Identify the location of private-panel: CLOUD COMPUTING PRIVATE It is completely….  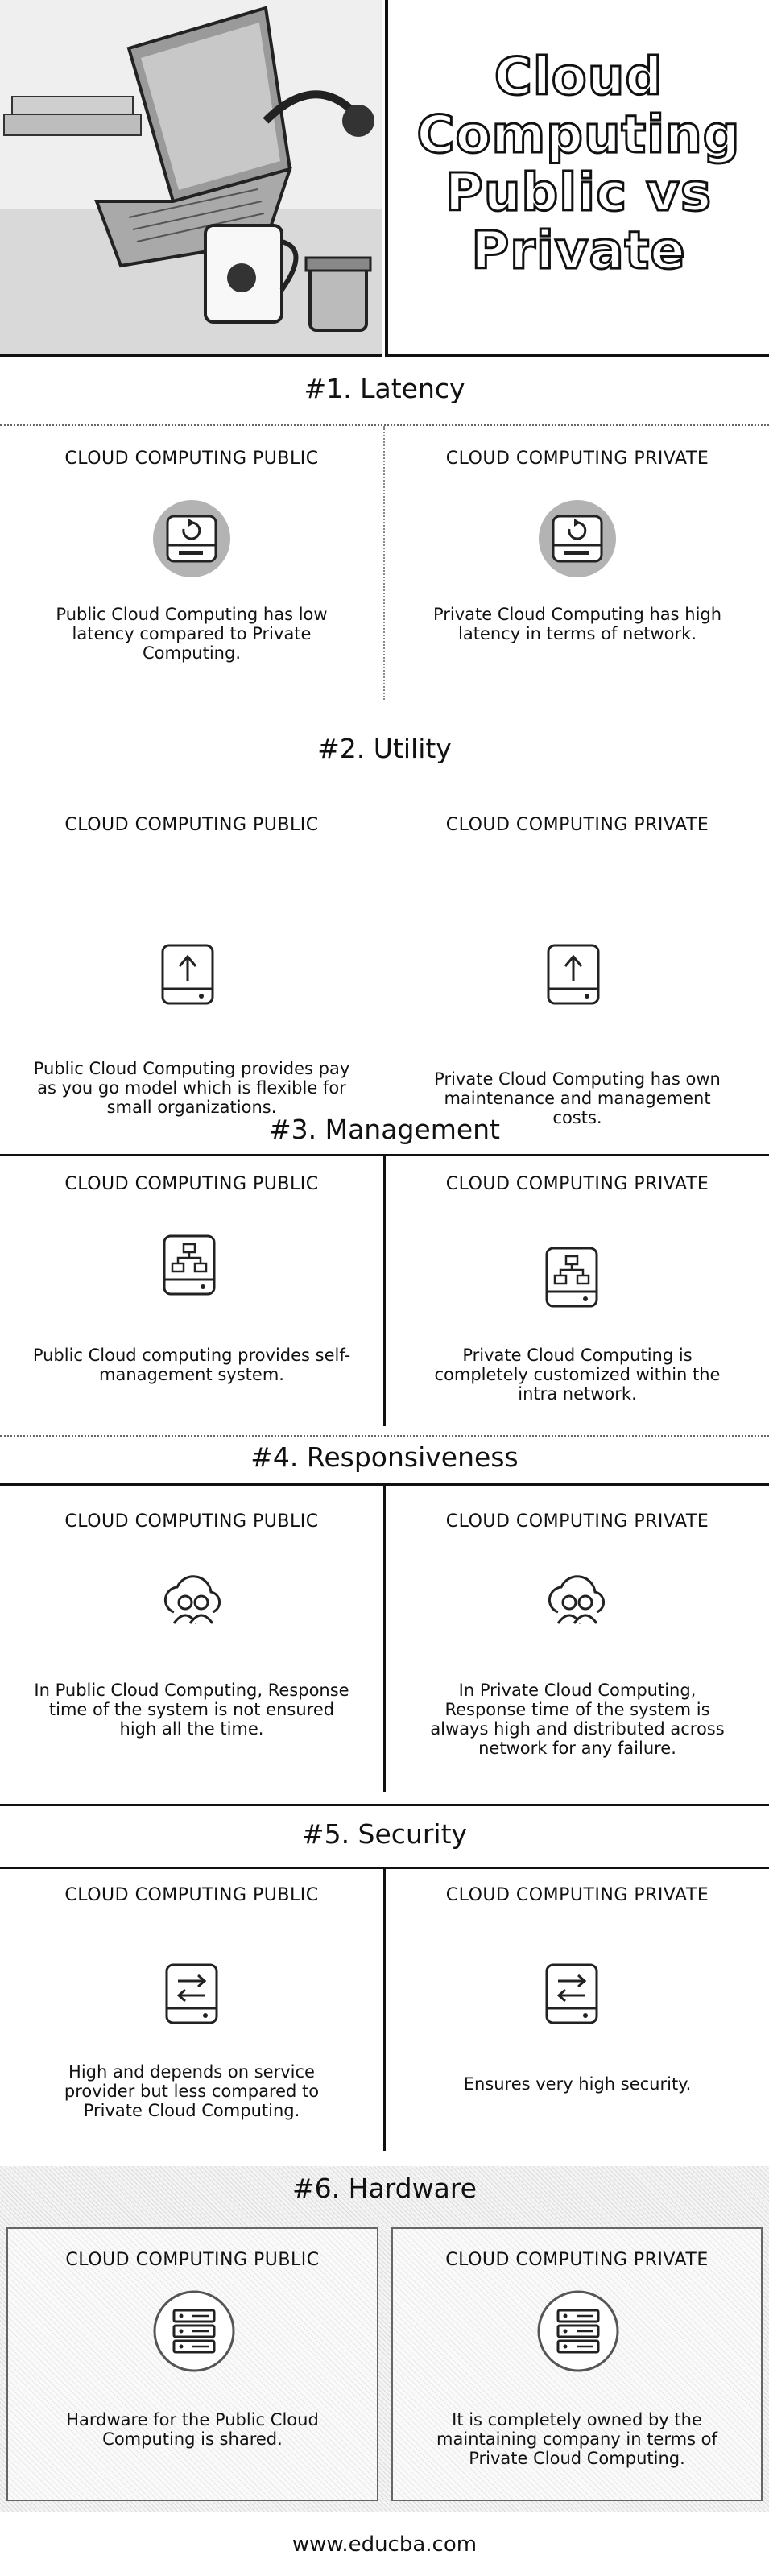
(577, 2364).